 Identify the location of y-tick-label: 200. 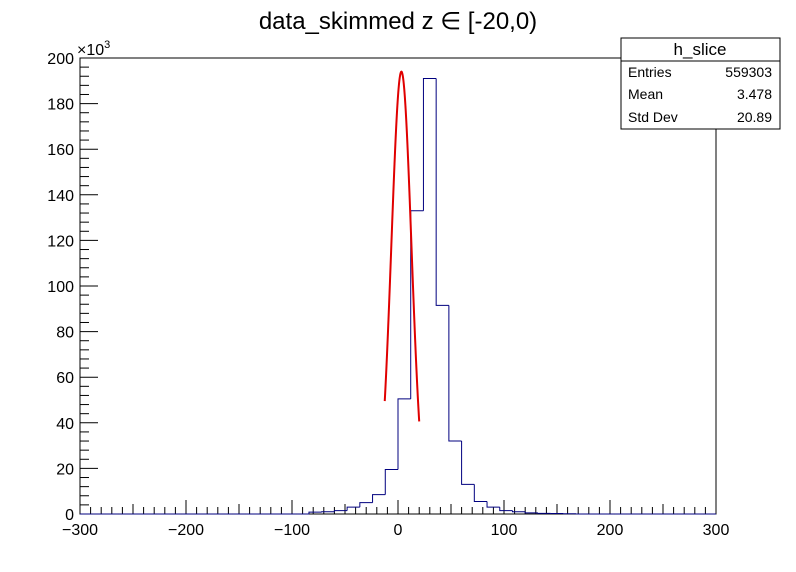
(60, 59).